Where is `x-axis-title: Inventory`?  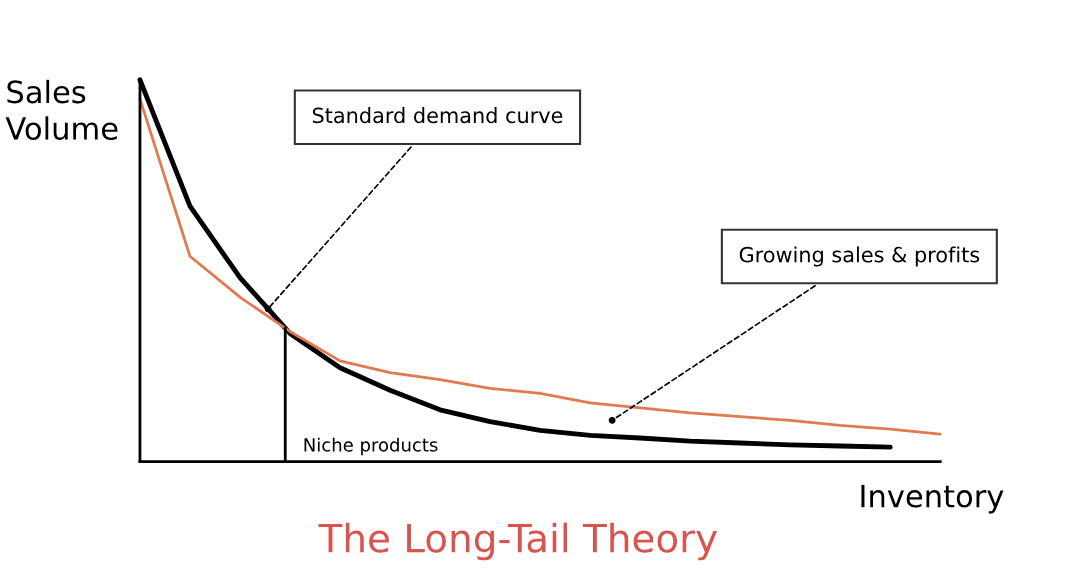
x-axis-title: Inventory is located at coordinates (932, 499).